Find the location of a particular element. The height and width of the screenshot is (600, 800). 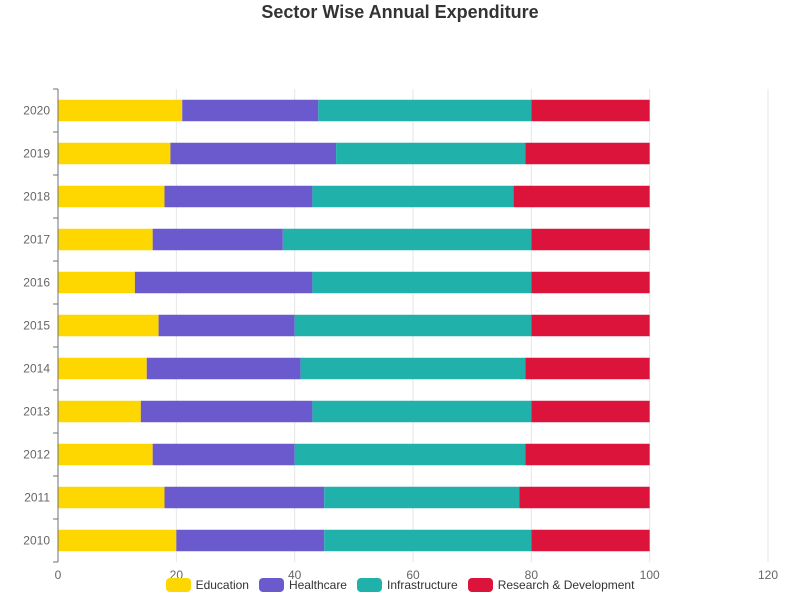

x-tick-label: 60 is located at coordinates (413, 575).